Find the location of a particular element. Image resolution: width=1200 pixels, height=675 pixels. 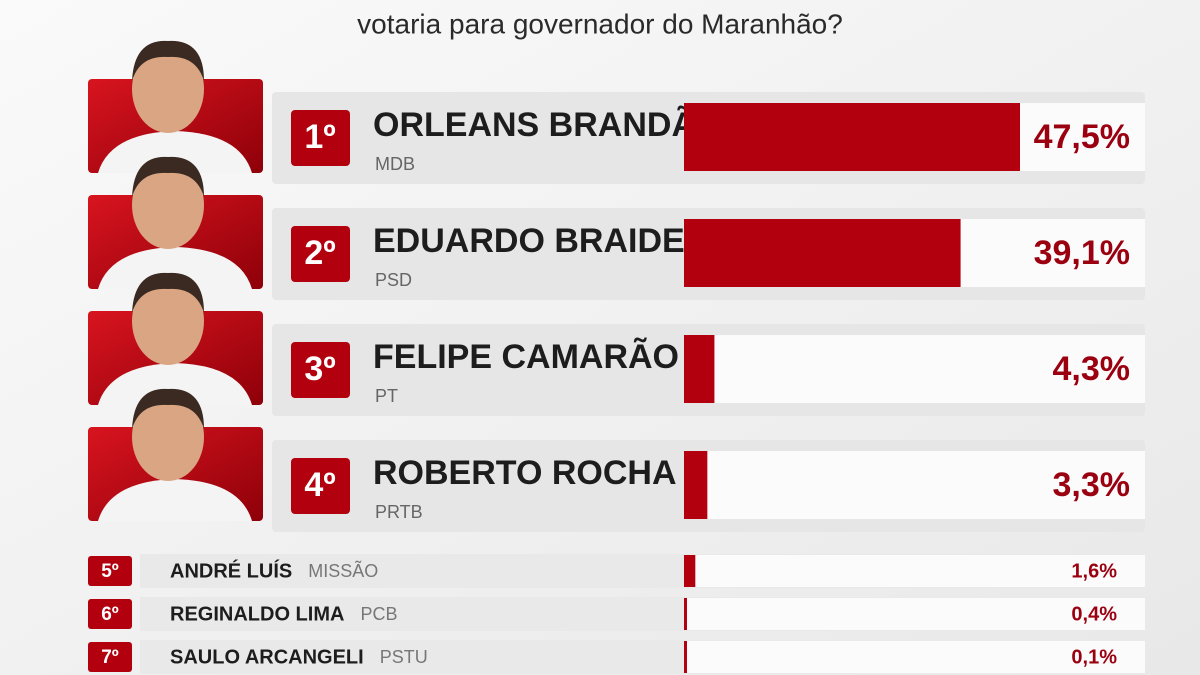

candidate-name: ORLEANS BRANDÃO is located at coordinates (547, 125).